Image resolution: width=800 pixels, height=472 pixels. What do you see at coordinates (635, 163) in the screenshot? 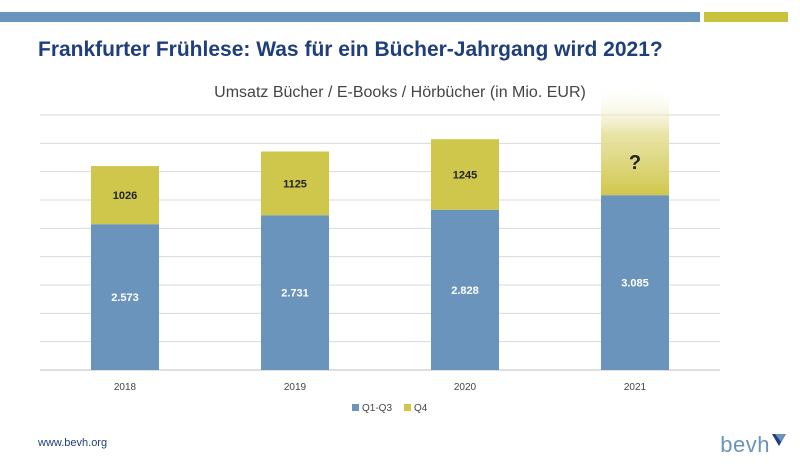
I see `data-label-q4: ?` at bounding box center [635, 163].